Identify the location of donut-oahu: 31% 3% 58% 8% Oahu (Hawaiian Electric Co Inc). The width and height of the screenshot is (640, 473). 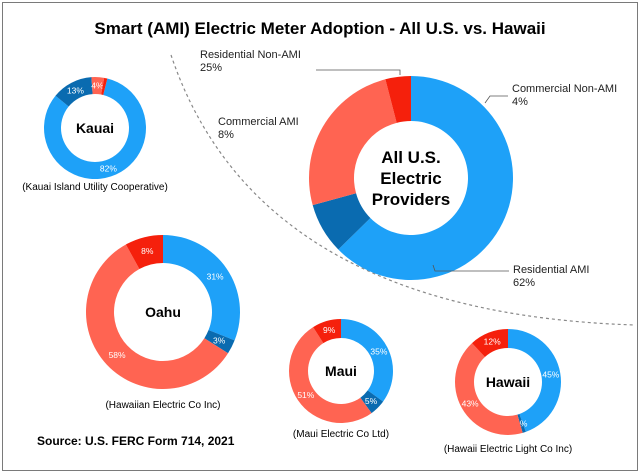
(163, 323).